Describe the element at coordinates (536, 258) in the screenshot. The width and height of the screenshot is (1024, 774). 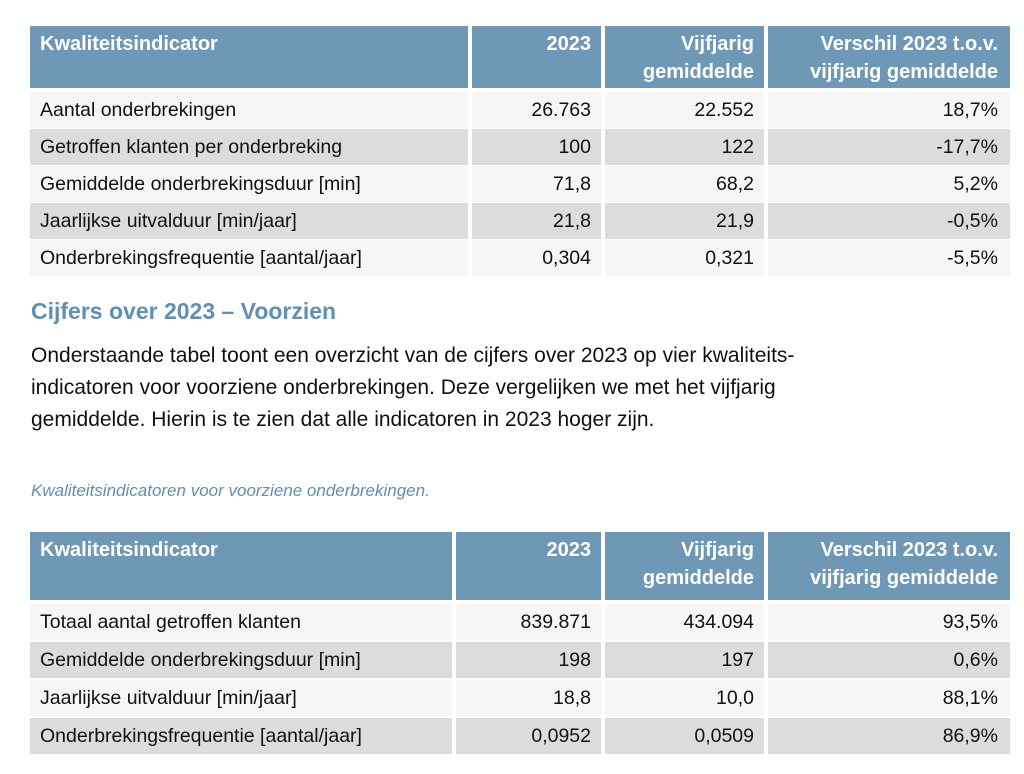
I see `value-2023: 0,304` at that location.